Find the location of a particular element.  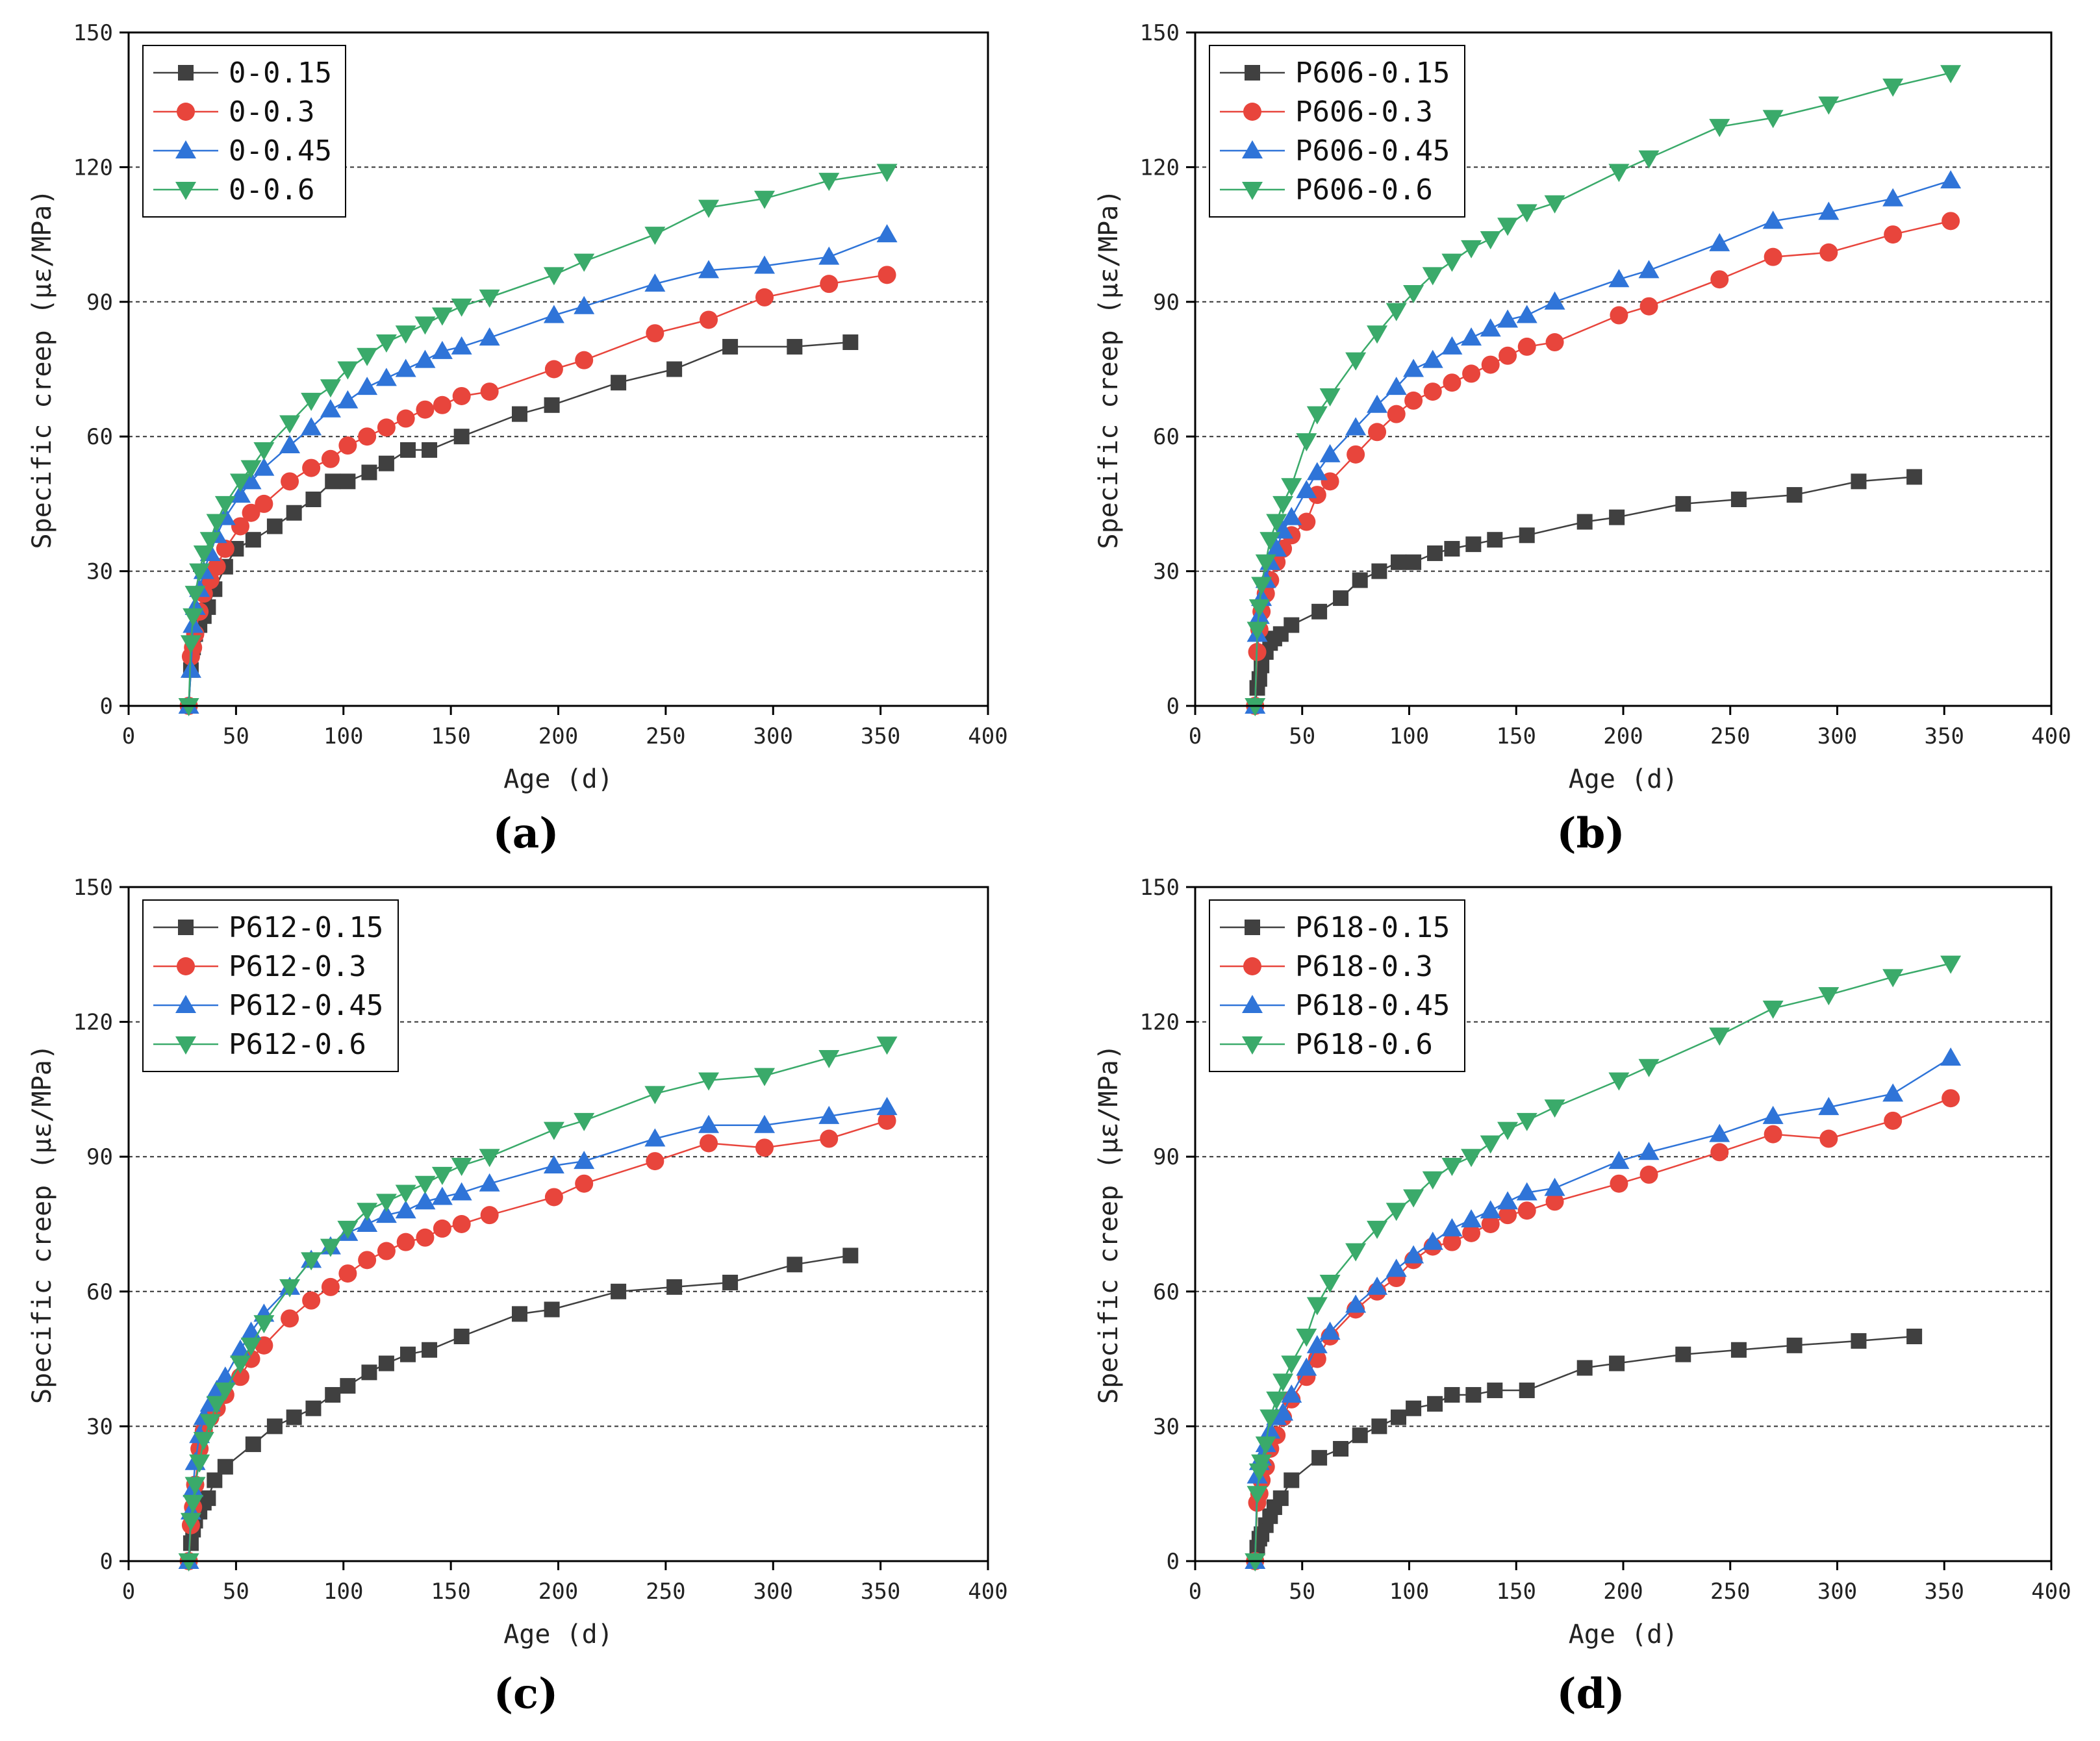

legend-label: P618-0.45 is located at coordinates (1372, 1006).